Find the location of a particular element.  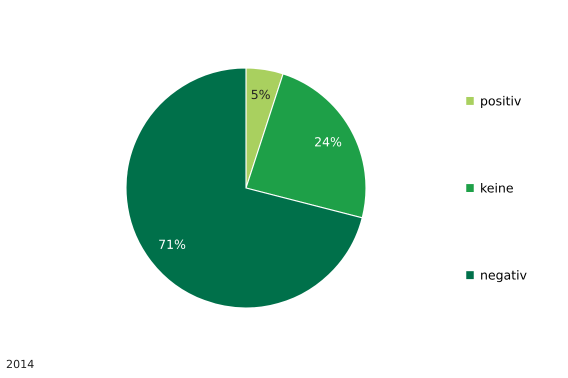

legend-label: negativ is located at coordinates (504, 276).